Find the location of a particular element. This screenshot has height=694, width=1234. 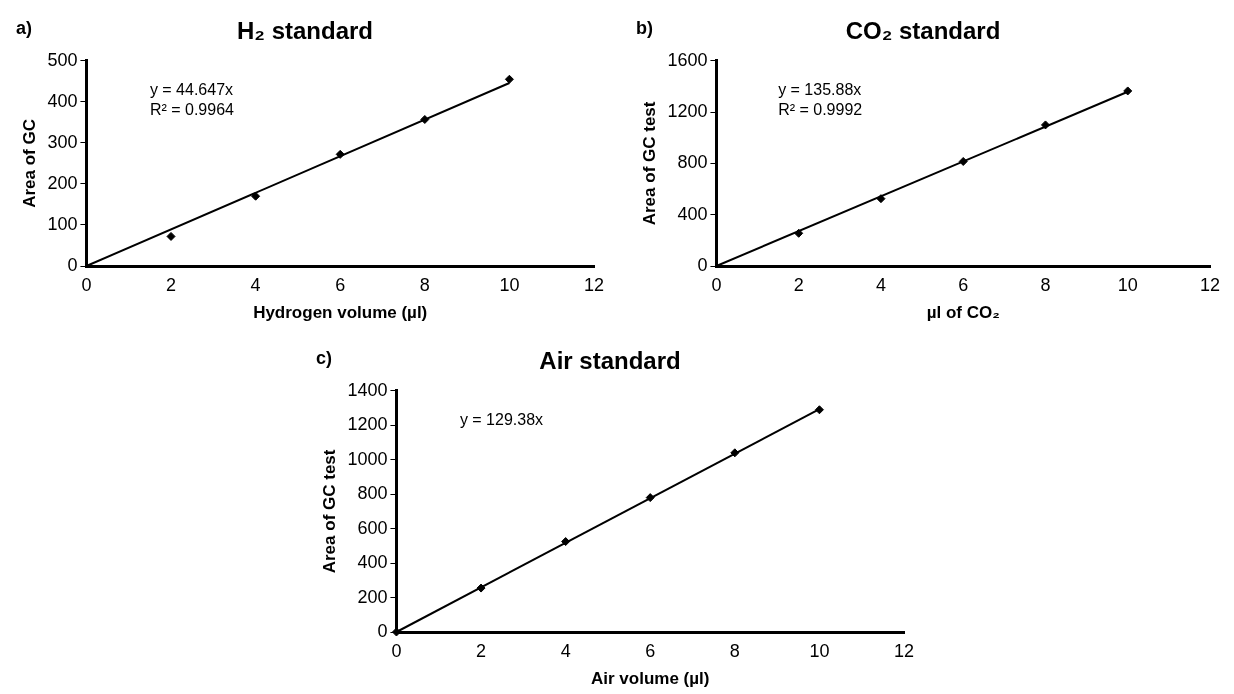

x-axis-title: µl of CO₂ is located at coordinates (963, 313).